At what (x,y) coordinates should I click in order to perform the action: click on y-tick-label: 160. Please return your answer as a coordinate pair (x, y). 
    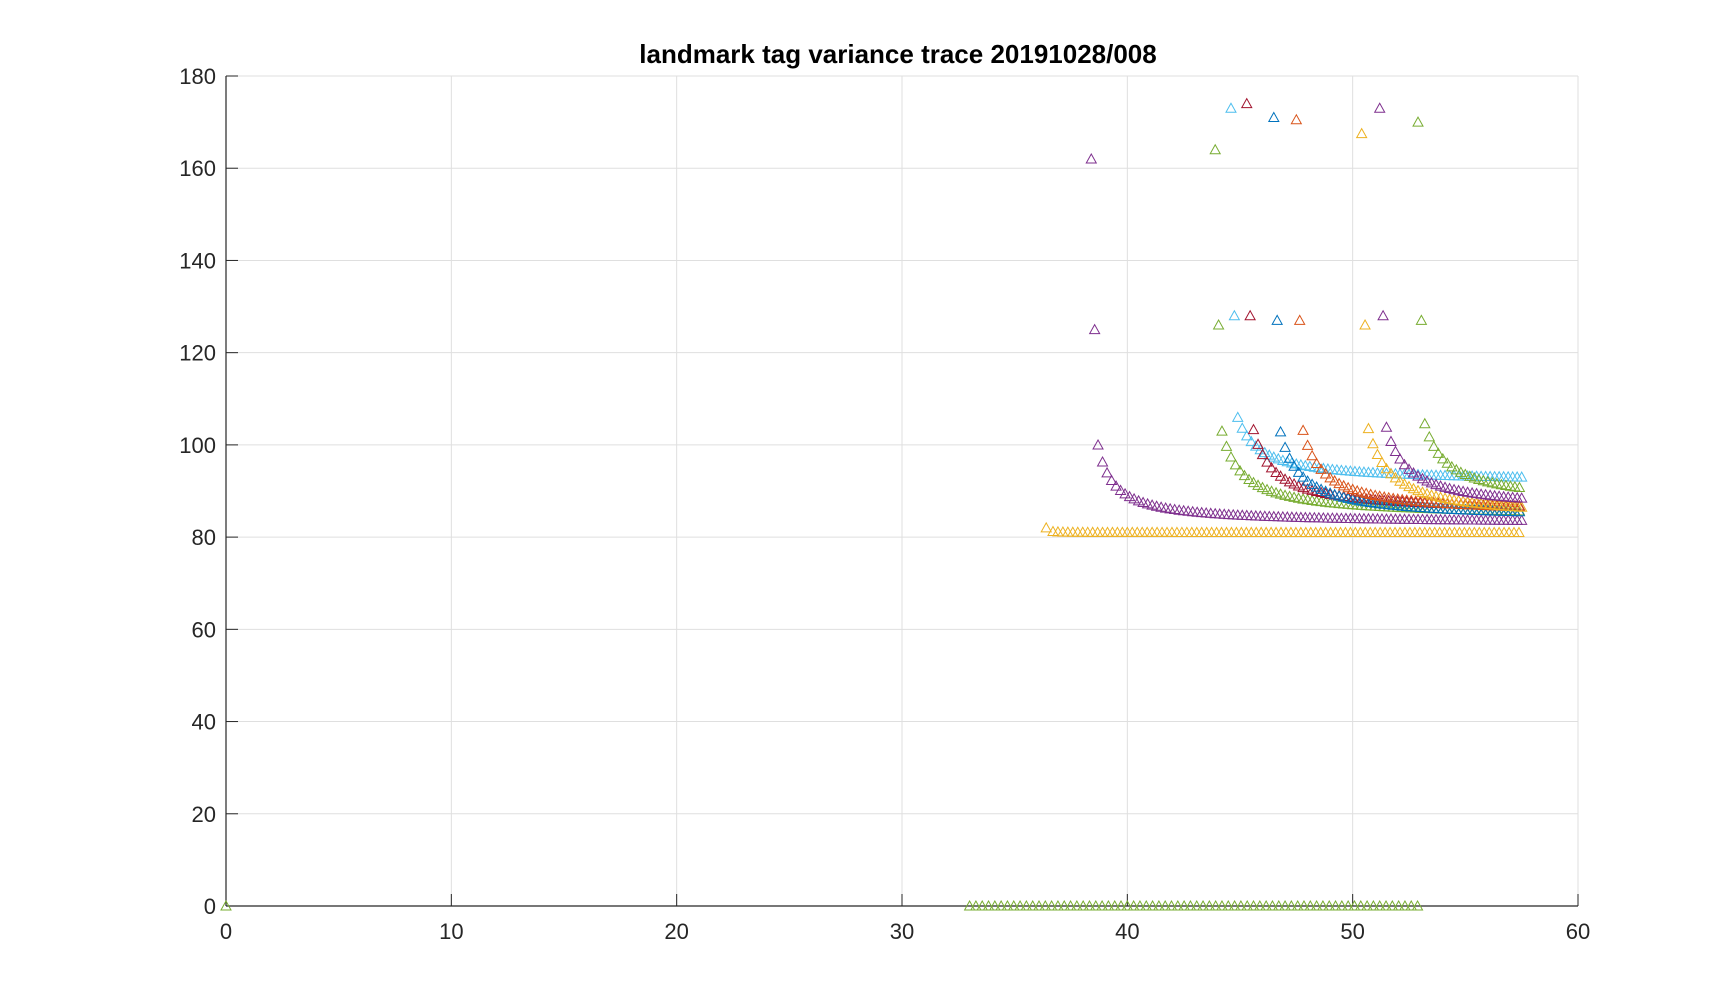
    Looking at the image, I should click on (197, 168).